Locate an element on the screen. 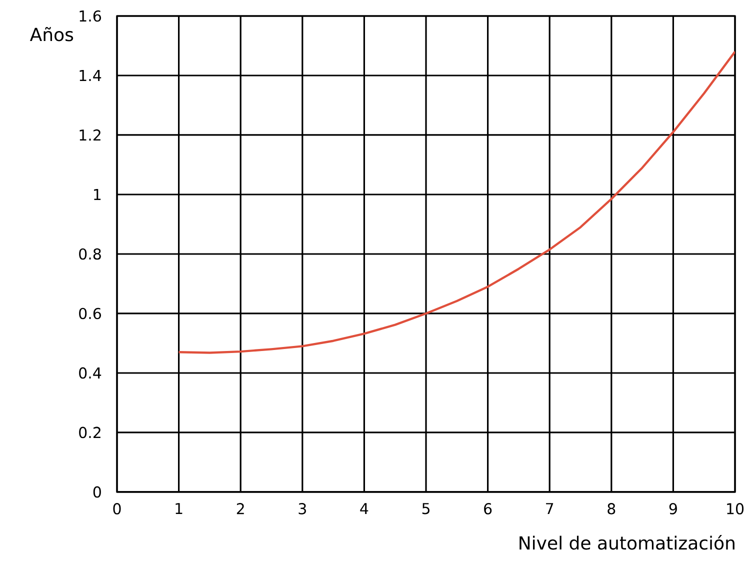 The image size is (754, 566). x-axis-title: Nivel de automatización is located at coordinates (627, 542).